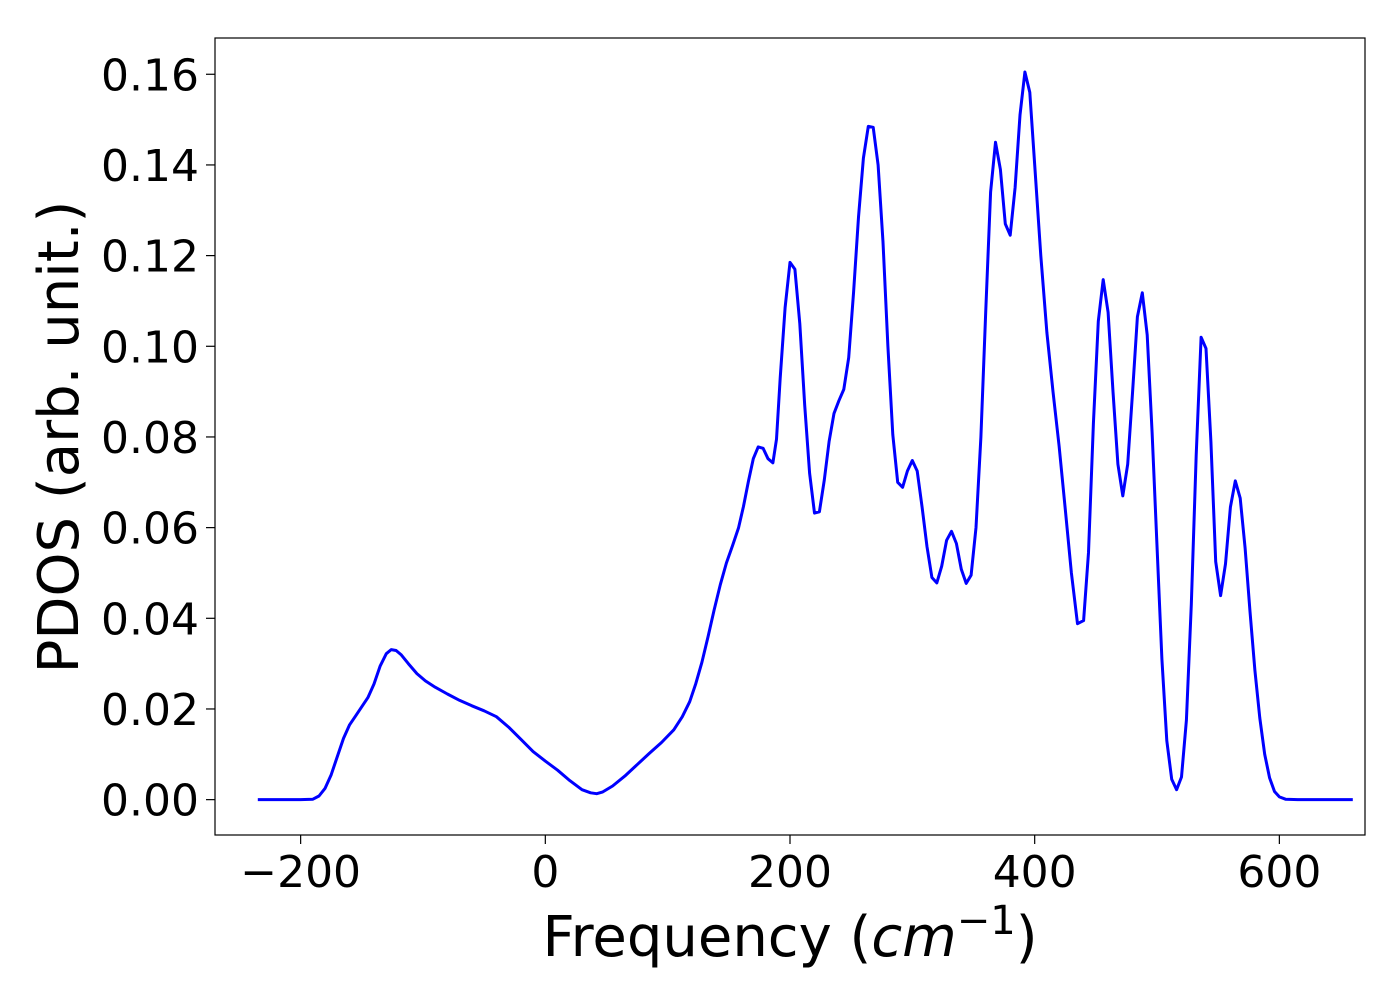 Image resolution: width=1400 pixels, height=1000 pixels. Describe the element at coordinates (1035, 872) in the screenshot. I see `x-tick-label: 400` at that location.